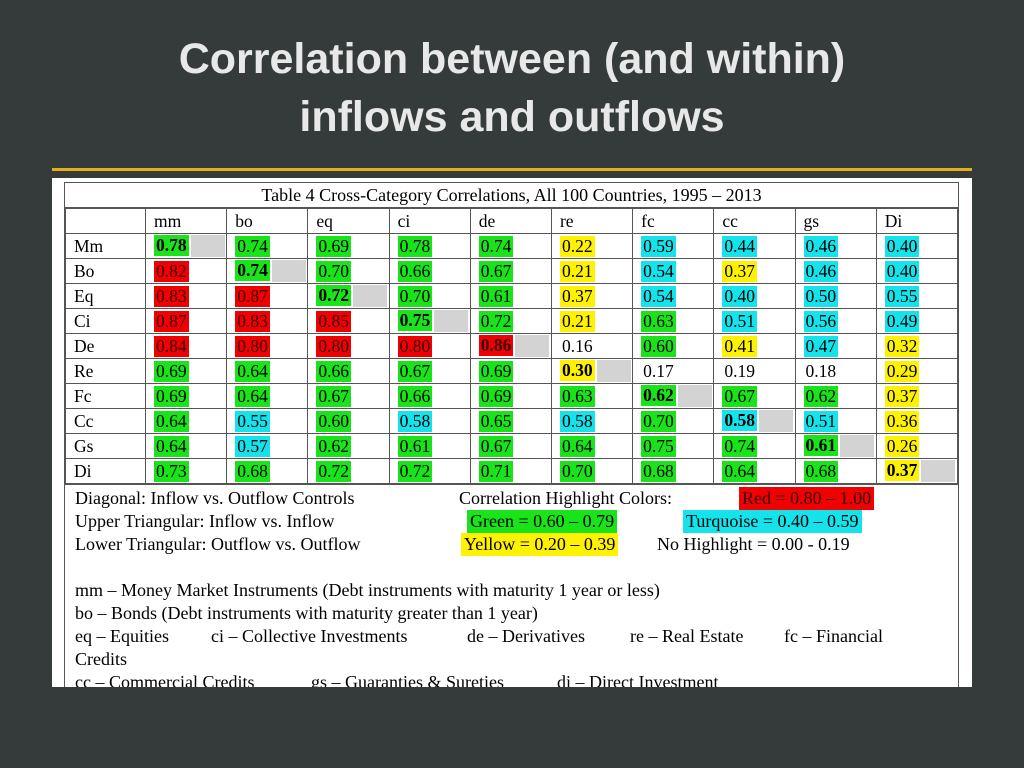  I want to click on correlation-cell: 0.49, so click(917, 321).